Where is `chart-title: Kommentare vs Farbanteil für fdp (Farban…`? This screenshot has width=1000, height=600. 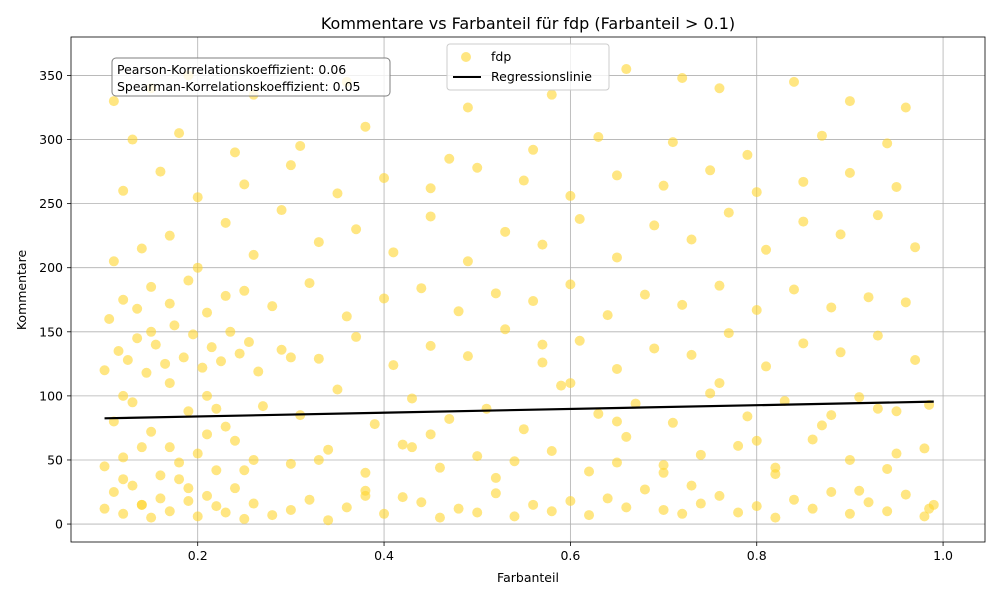
chart-title: Kommentare vs Farbanteil für fdp (Farban… is located at coordinates (528, 23).